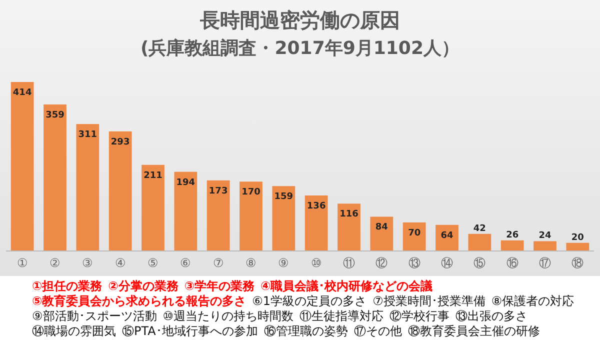 The width and height of the screenshot is (600, 340). Describe the element at coordinates (300, 48) in the screenshot. I see `chart-subtitle: (兵庫教組調査・2017年9月1102人）` at that location.